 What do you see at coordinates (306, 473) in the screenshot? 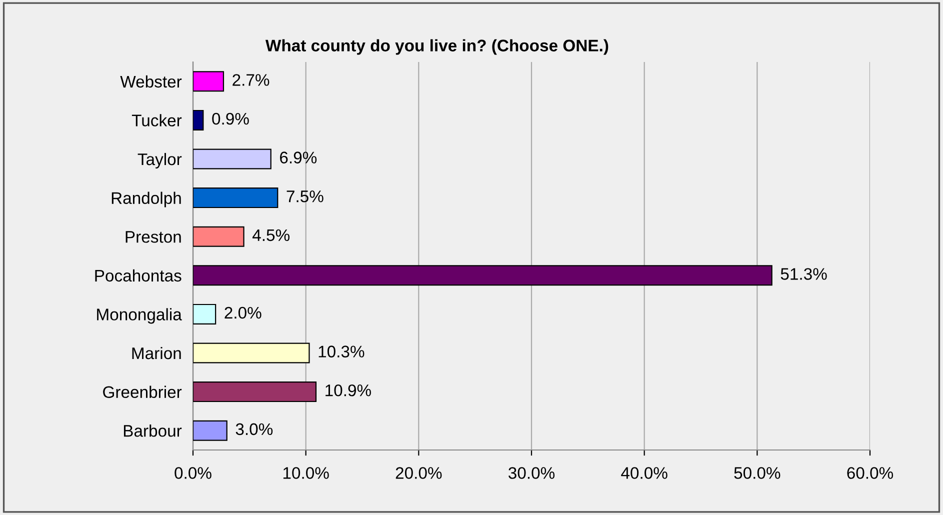
I see `x-tick-label: 10.0%` at bounding box center [306, 473].